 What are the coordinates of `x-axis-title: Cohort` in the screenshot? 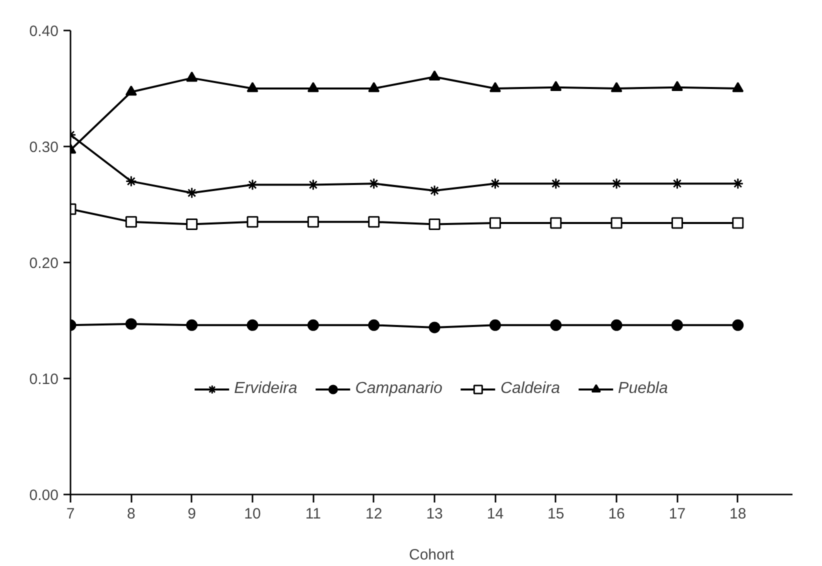 It's located at (431, 555).